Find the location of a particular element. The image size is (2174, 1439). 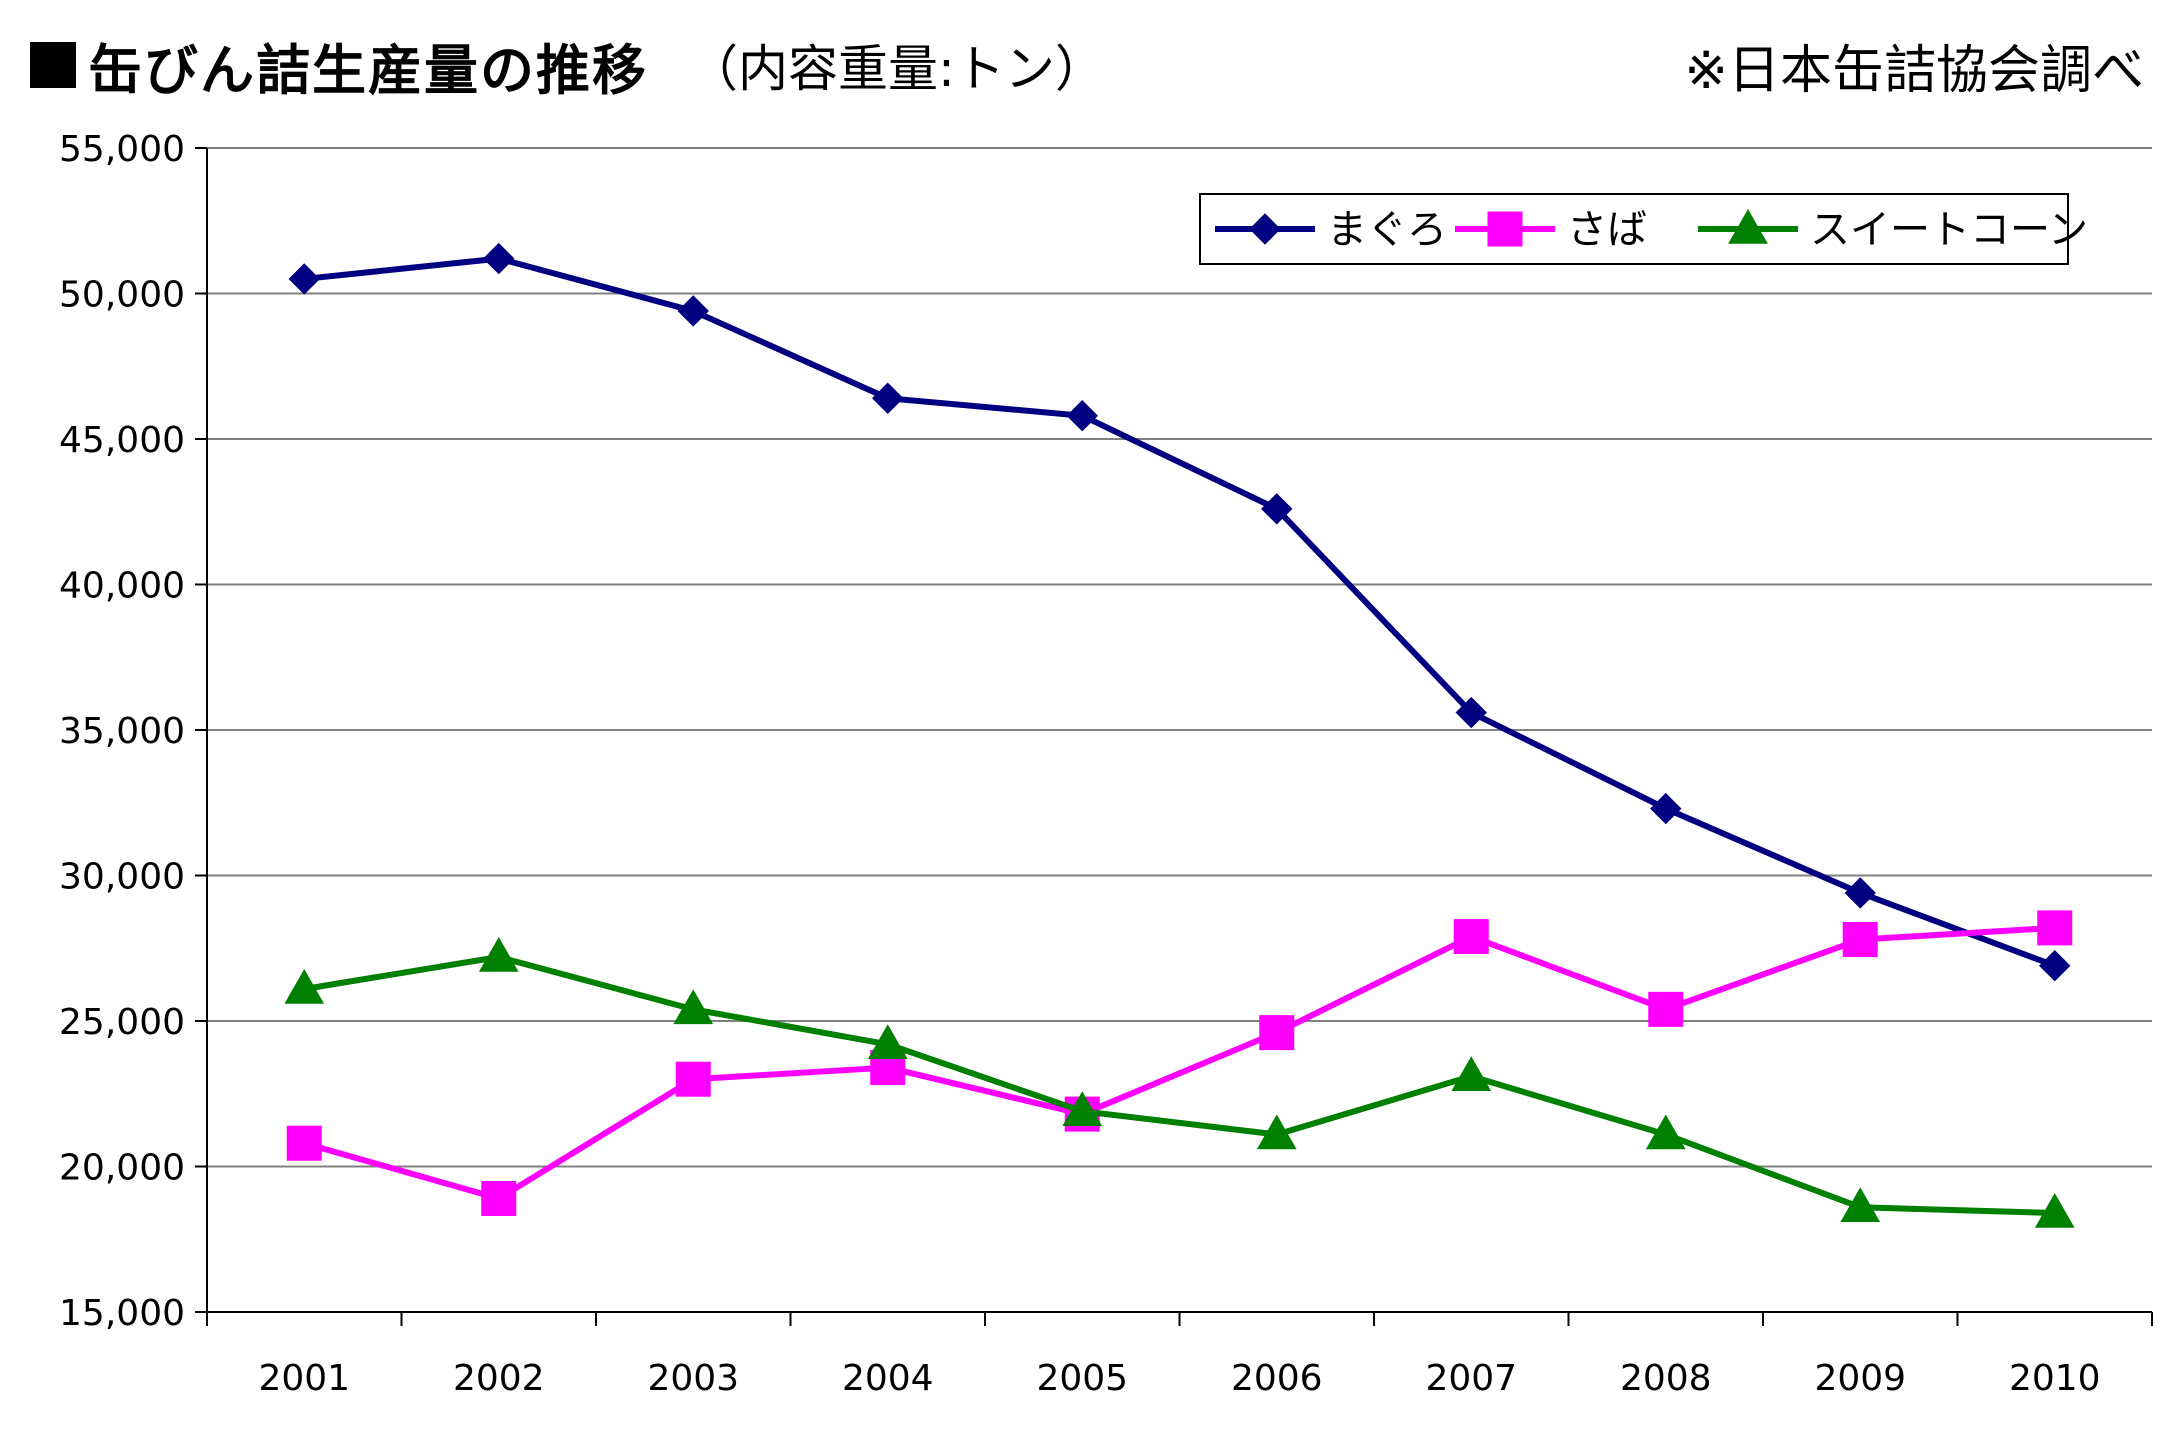

legend-box is located at coordinates (1634, 229).